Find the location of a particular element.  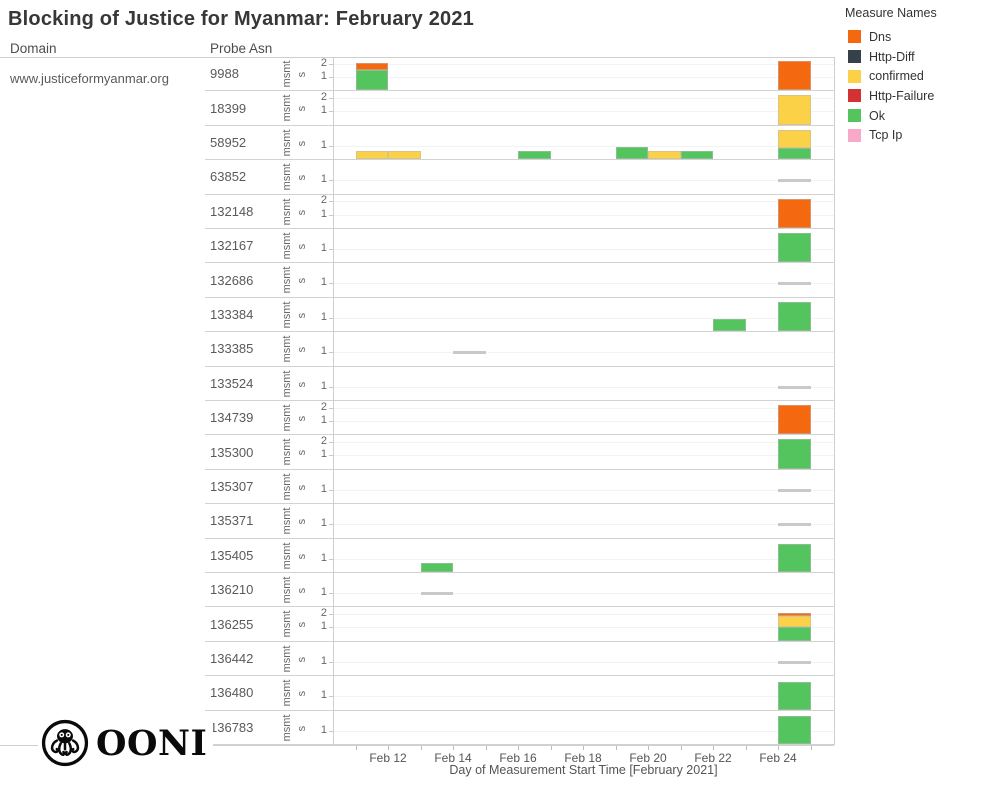

legend-item-ok: Ok is located at coordinates (891, 116).